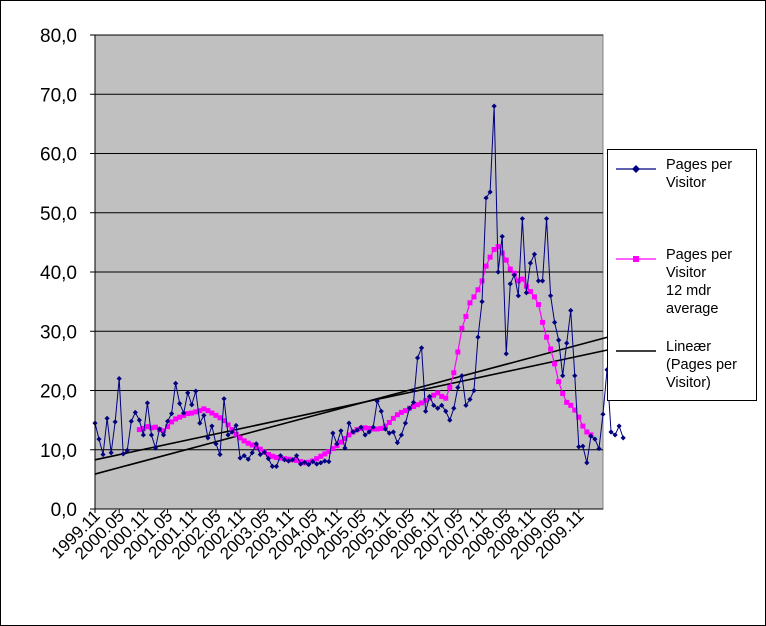 The height and width of the screenshot is (626, 766). I want to click on y-tick-label: 70,0, so click(58, 95).